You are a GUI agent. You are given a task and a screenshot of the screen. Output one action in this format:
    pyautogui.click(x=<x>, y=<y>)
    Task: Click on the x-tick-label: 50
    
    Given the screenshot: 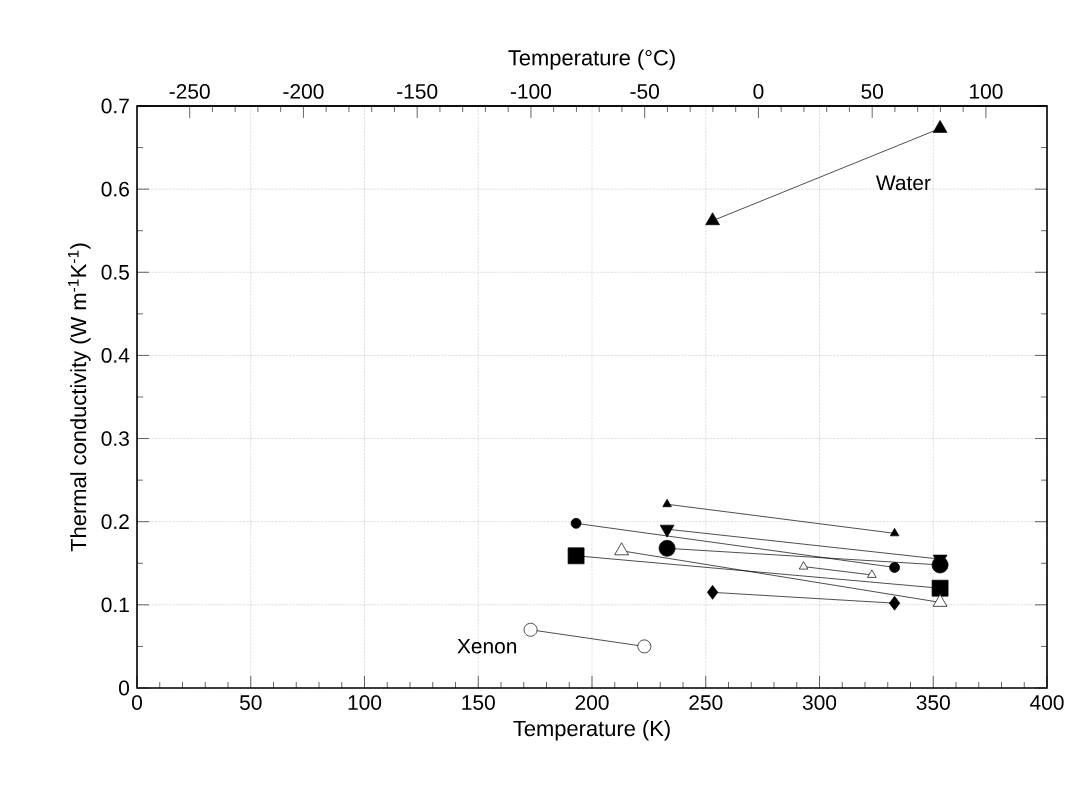 What is the action you would take?
    pyautogui.click(x=250, y=702)
    